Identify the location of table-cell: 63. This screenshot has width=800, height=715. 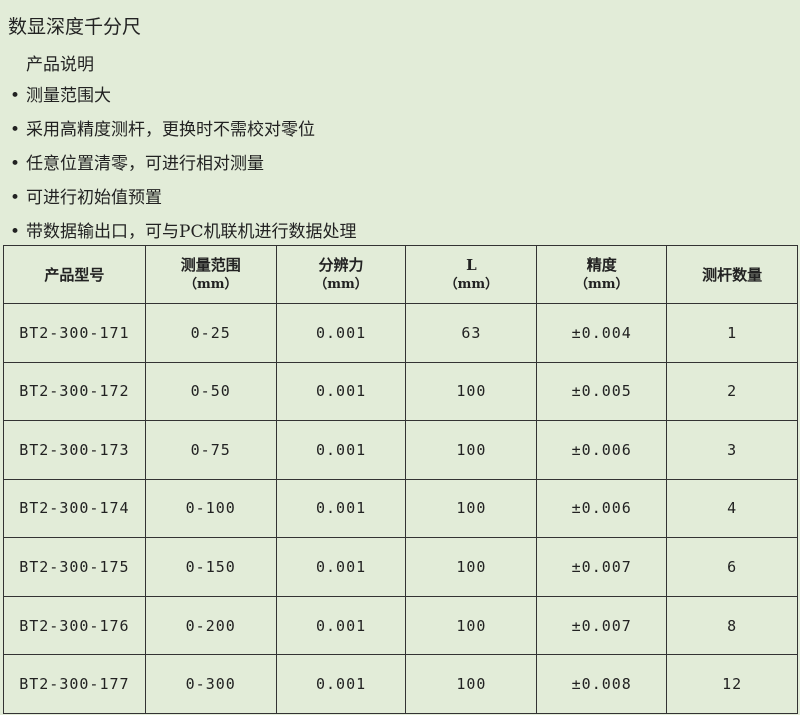
(471, 333).